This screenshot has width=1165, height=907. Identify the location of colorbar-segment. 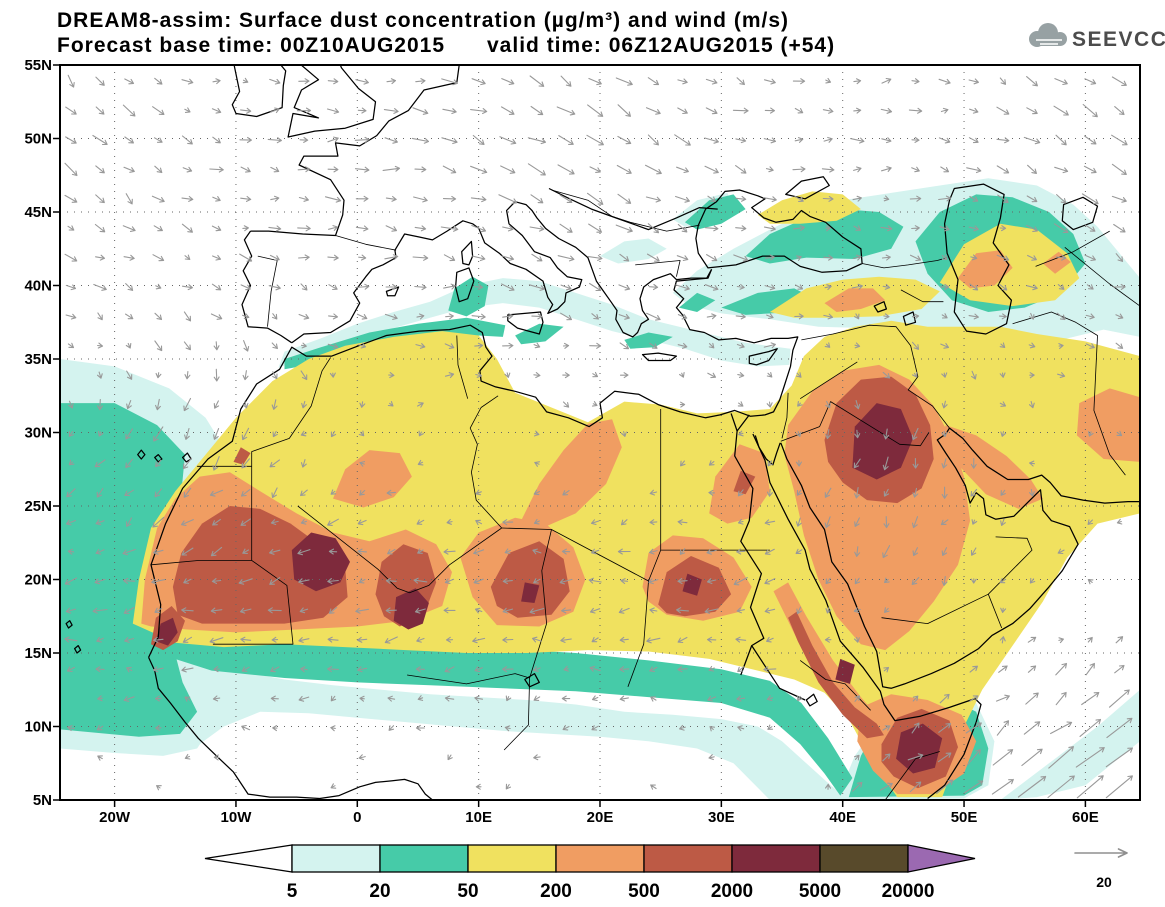
(512, 858).